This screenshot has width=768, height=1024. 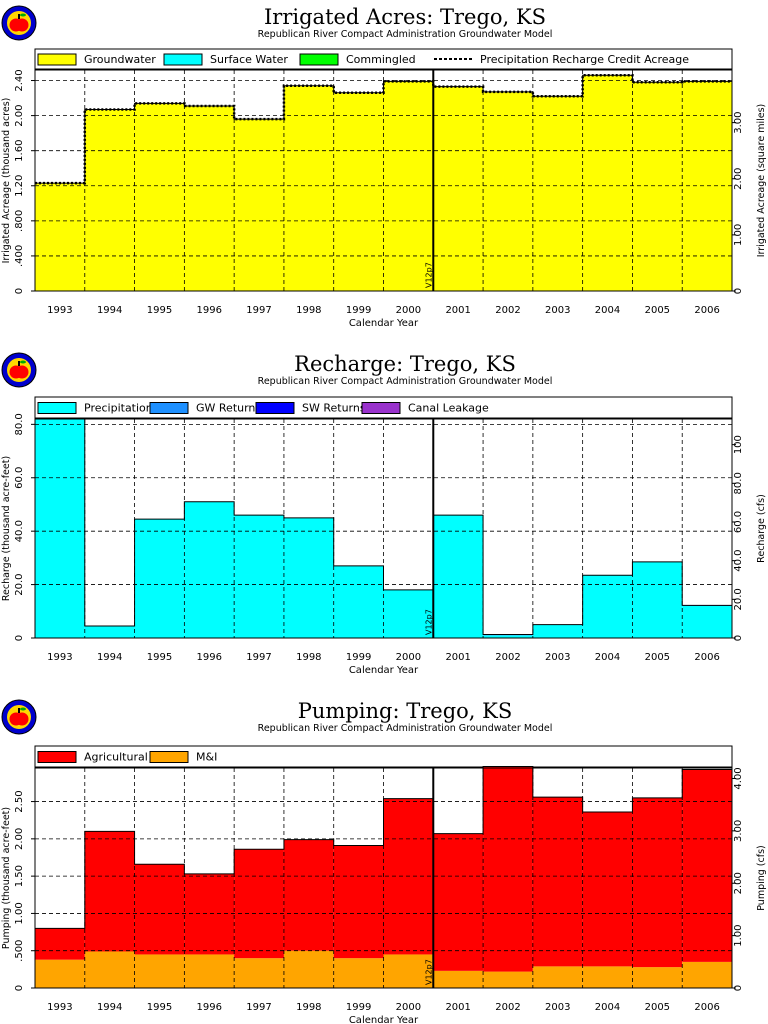 What do you see at coordinates (19, 80) in the screenshot?
I see `y-tick-label: 2.40` at bounding box center [19, 80].